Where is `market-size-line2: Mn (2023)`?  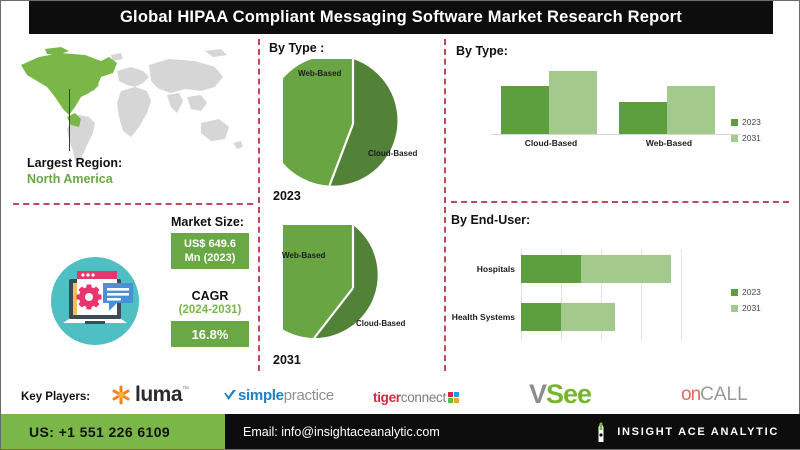
market-size-line2: Mn (2023) is located at coordinates (210, 258).